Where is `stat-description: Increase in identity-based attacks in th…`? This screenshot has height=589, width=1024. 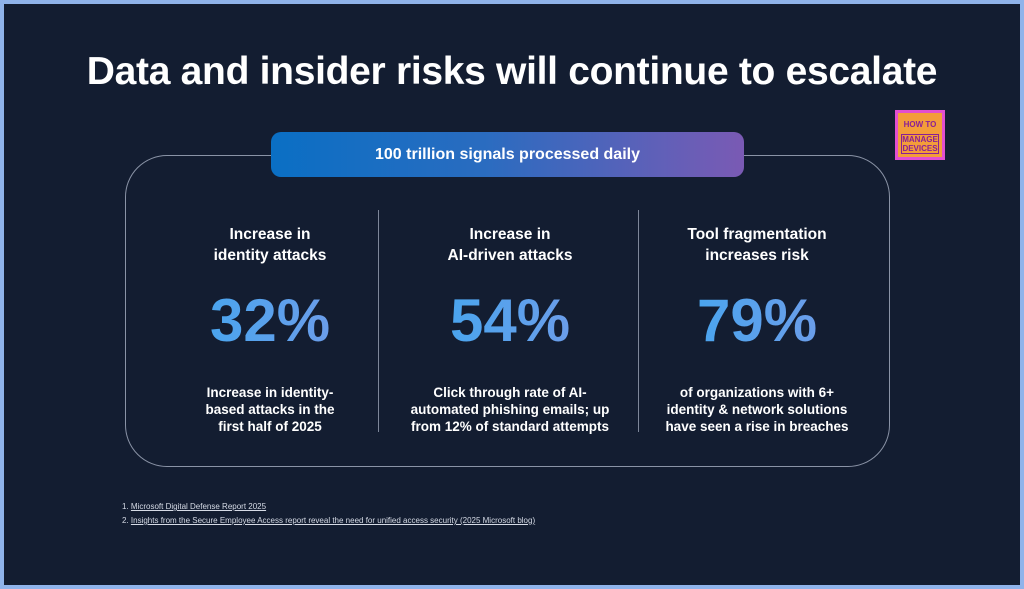 stat-description: Increase in identity-based attacks in th… is located at coordinates (270, 409).